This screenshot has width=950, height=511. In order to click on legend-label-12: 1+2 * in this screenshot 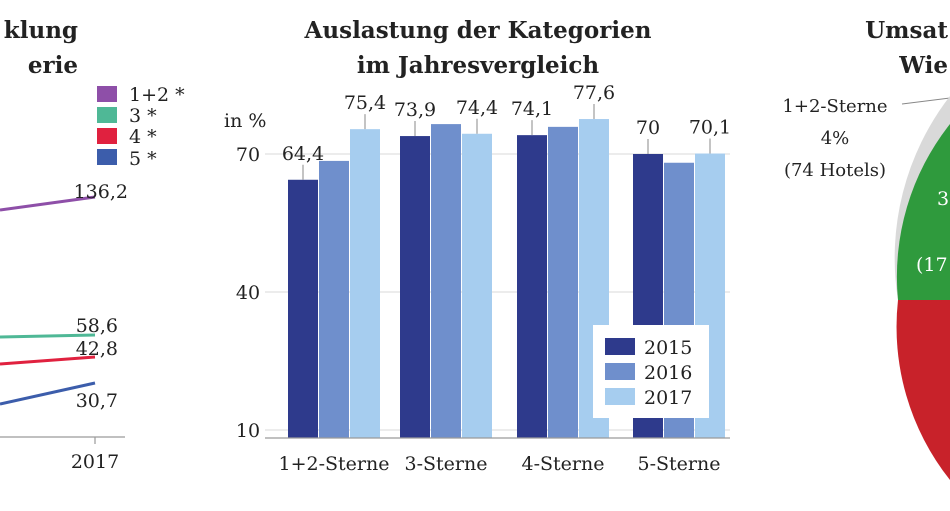, I will do `click(157, 95)`.